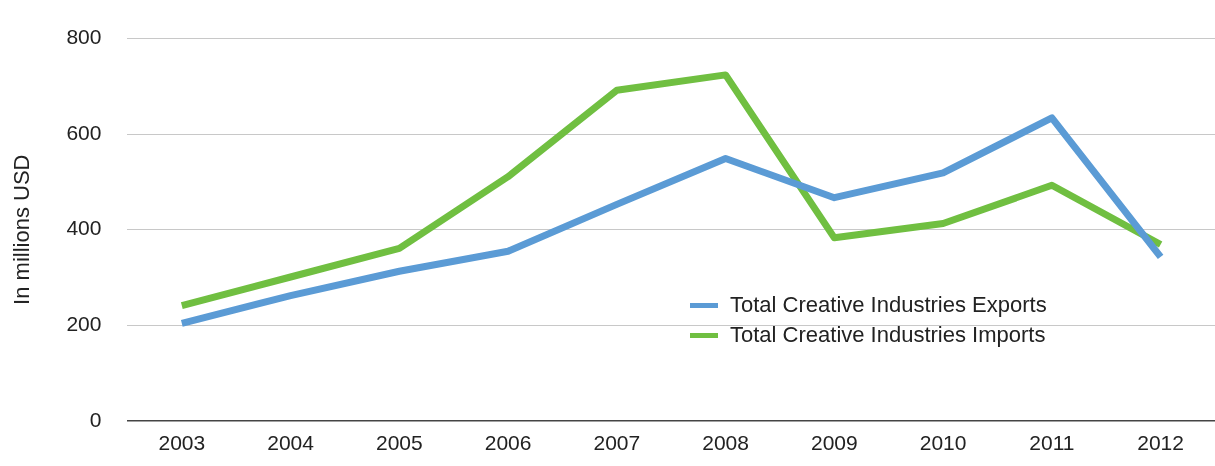 The width and height of the screenshot is (1215, 466). What do you see at coordinates (182, 443) in the screenshot?
I see `x-tick-label: 2003` at bounding box center [182, 443].